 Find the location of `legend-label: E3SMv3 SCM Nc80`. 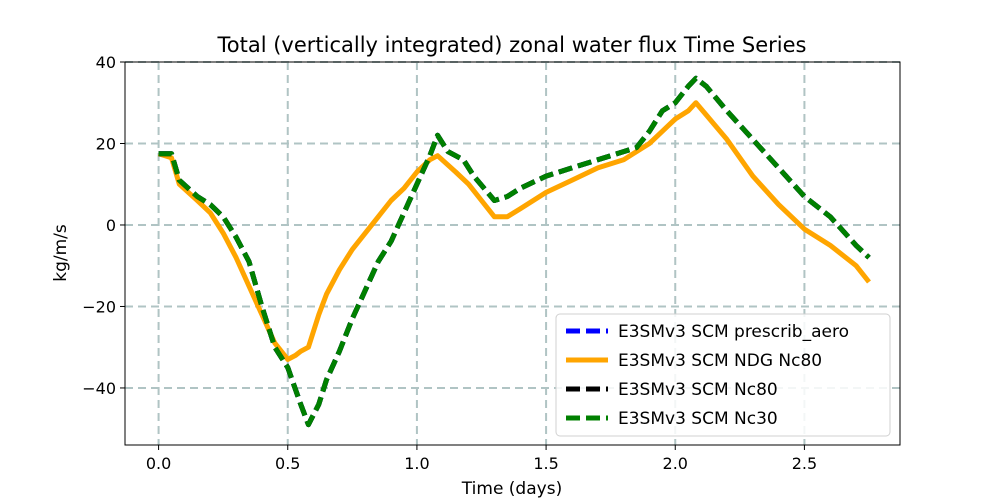

legend-label: E3SMv3 SCM Nc80 is located at coordinates (698, 390).